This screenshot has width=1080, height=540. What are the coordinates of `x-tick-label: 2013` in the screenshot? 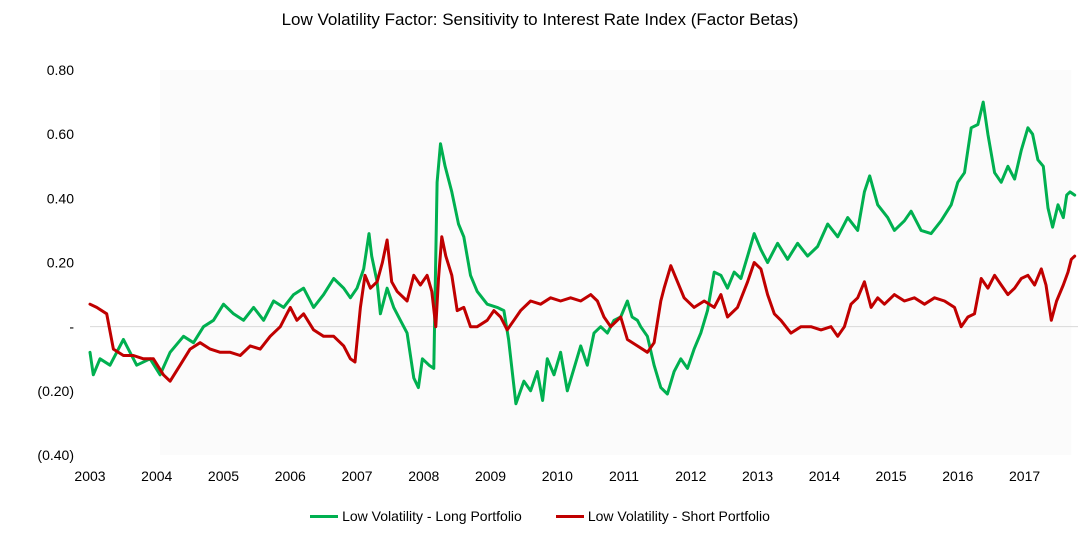 It's located at (757, 476).